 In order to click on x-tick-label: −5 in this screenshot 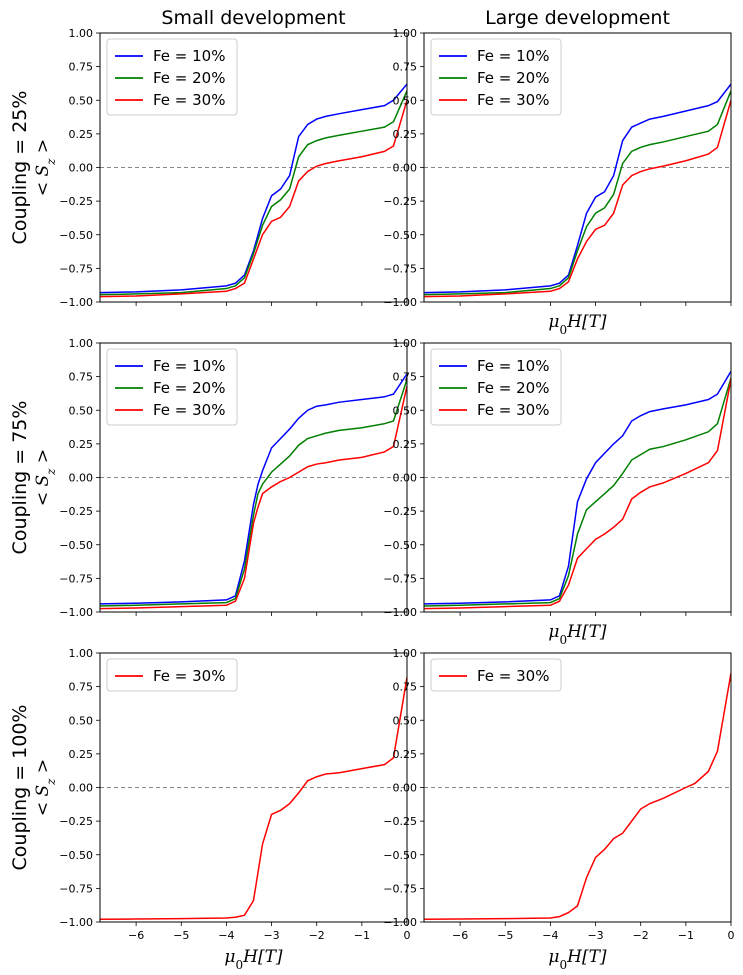, I will do `click(505, 935)`.